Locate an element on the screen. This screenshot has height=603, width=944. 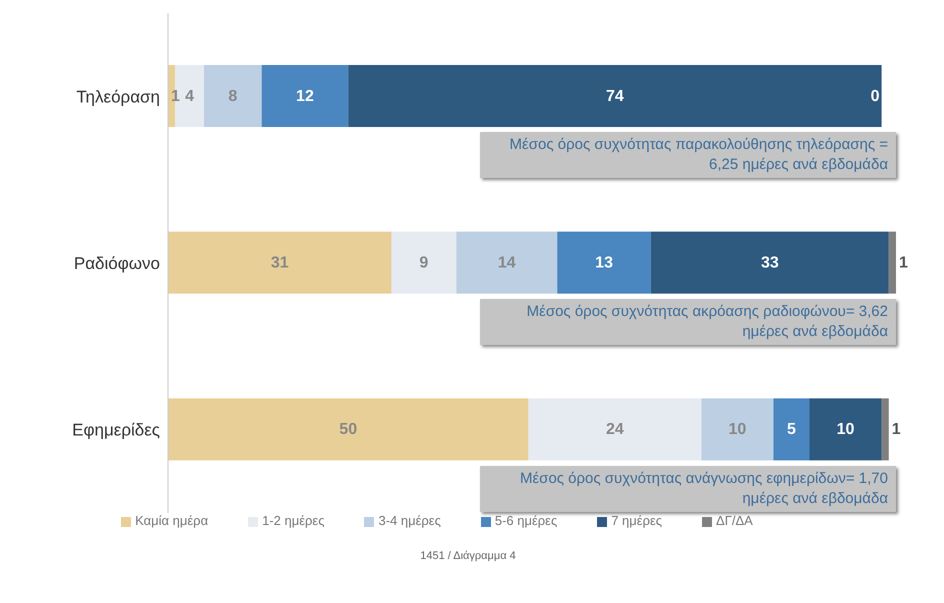
note-box: Μέσος όρος συχνότητας ανάγνωσης εφημερίδων= 1,70 ημέρες ανά εβδομάδα is located at coordinates (688, 489).